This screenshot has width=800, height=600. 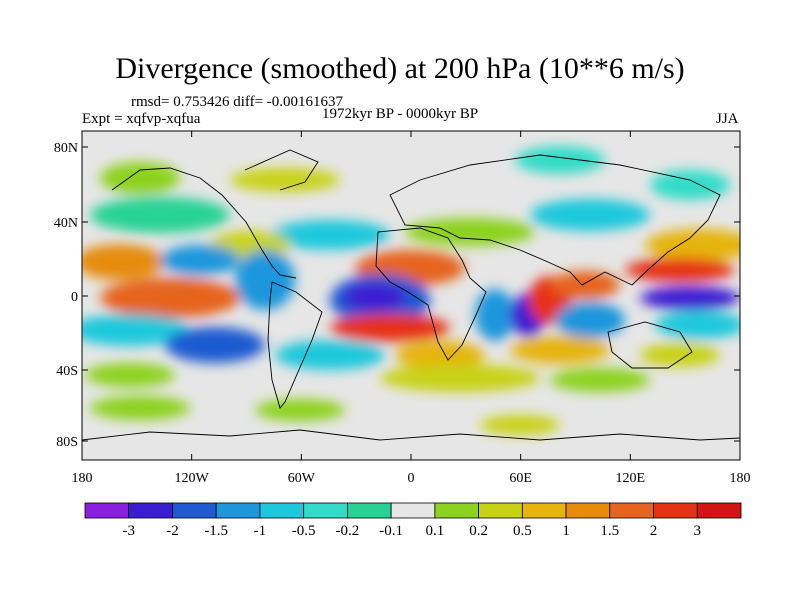 I want to click on colorbar-label: 2, so click(x=654, y=531).